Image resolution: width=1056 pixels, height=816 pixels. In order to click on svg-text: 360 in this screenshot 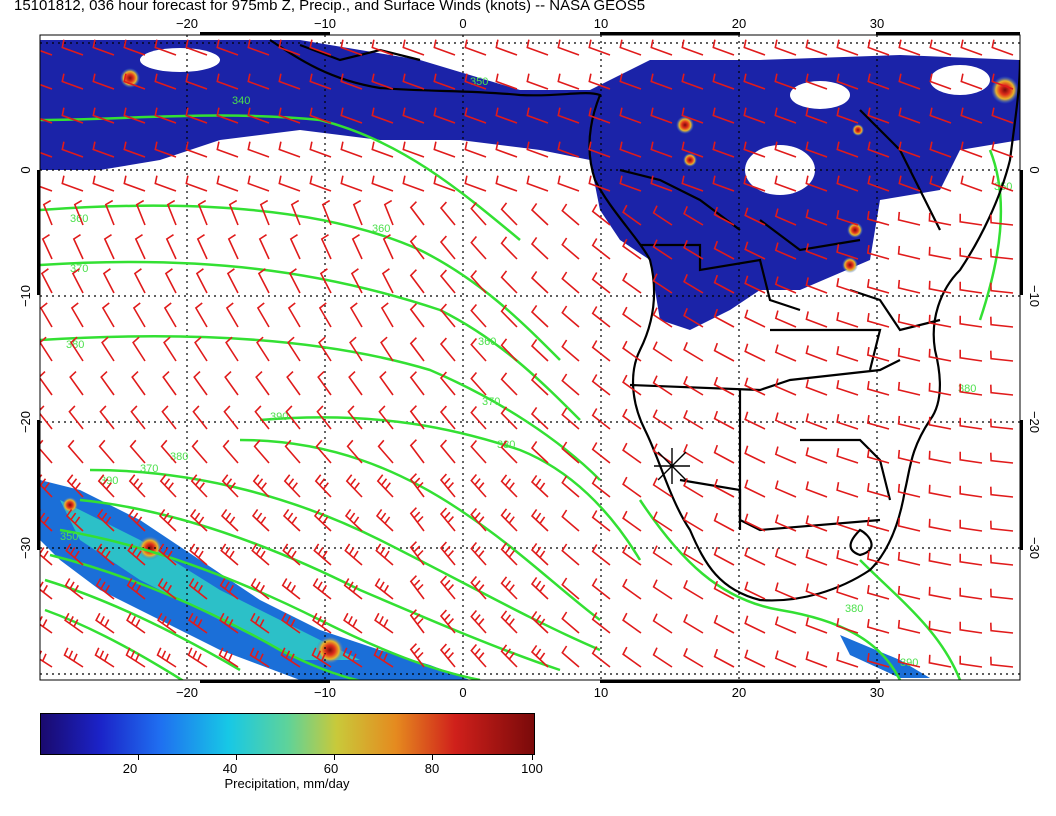, I will do `click(487, 342)`.